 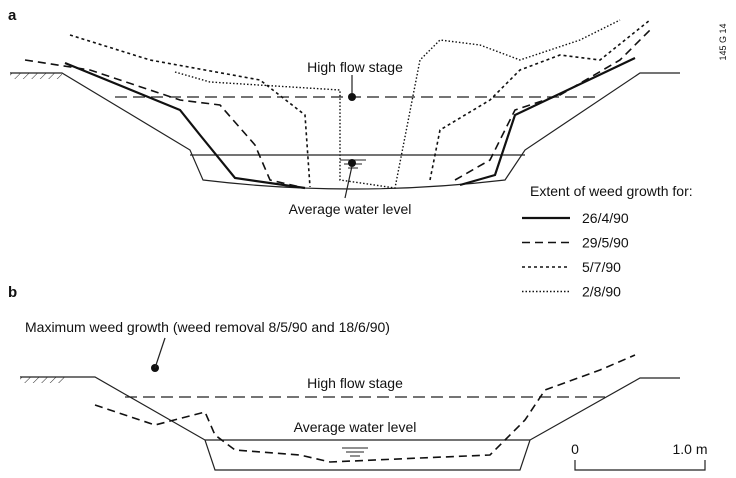 I want to click on legend-label: 5/7/90, so click(x=601, y=267).